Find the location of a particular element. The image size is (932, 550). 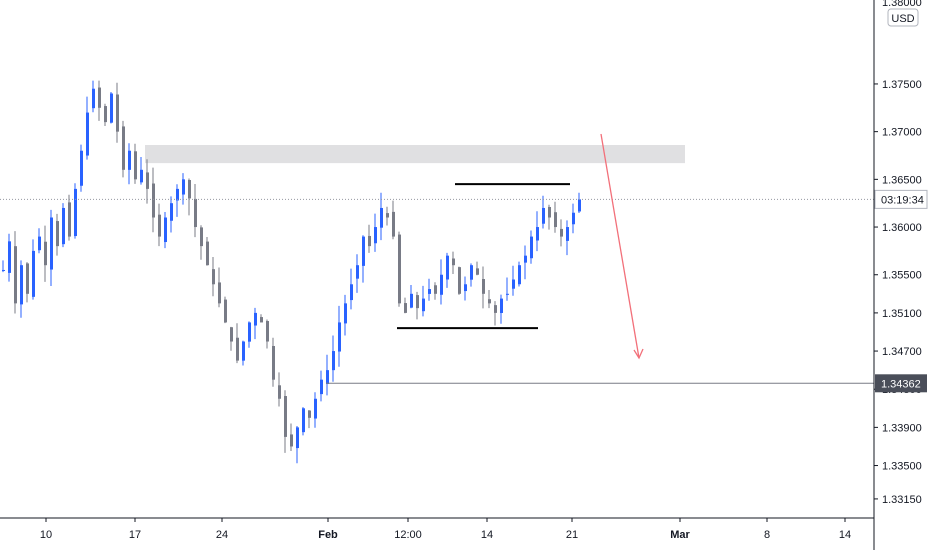

resistance-zone is located at coordinates (415, 154).